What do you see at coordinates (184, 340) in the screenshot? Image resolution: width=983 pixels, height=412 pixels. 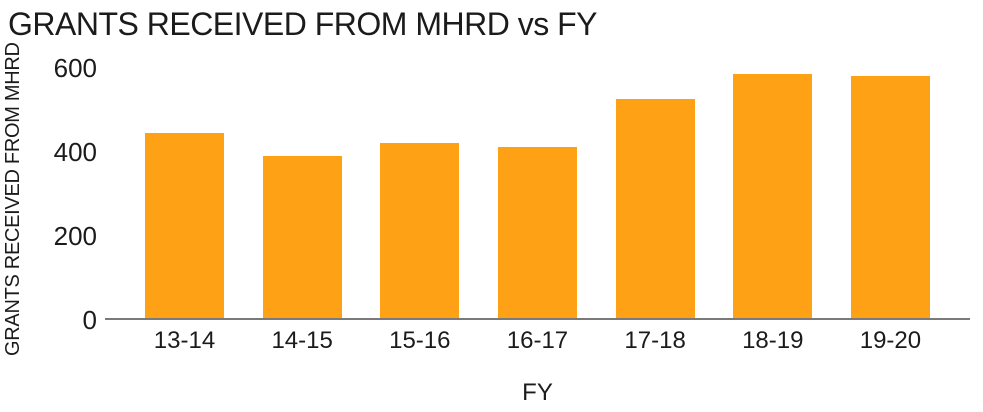 I see `x-tick-label: 13-14` at bounding box center [184, 340].